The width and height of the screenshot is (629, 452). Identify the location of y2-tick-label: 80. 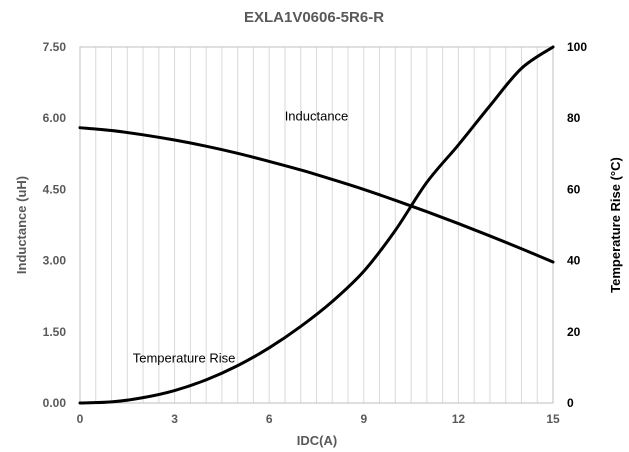
(574, 118).